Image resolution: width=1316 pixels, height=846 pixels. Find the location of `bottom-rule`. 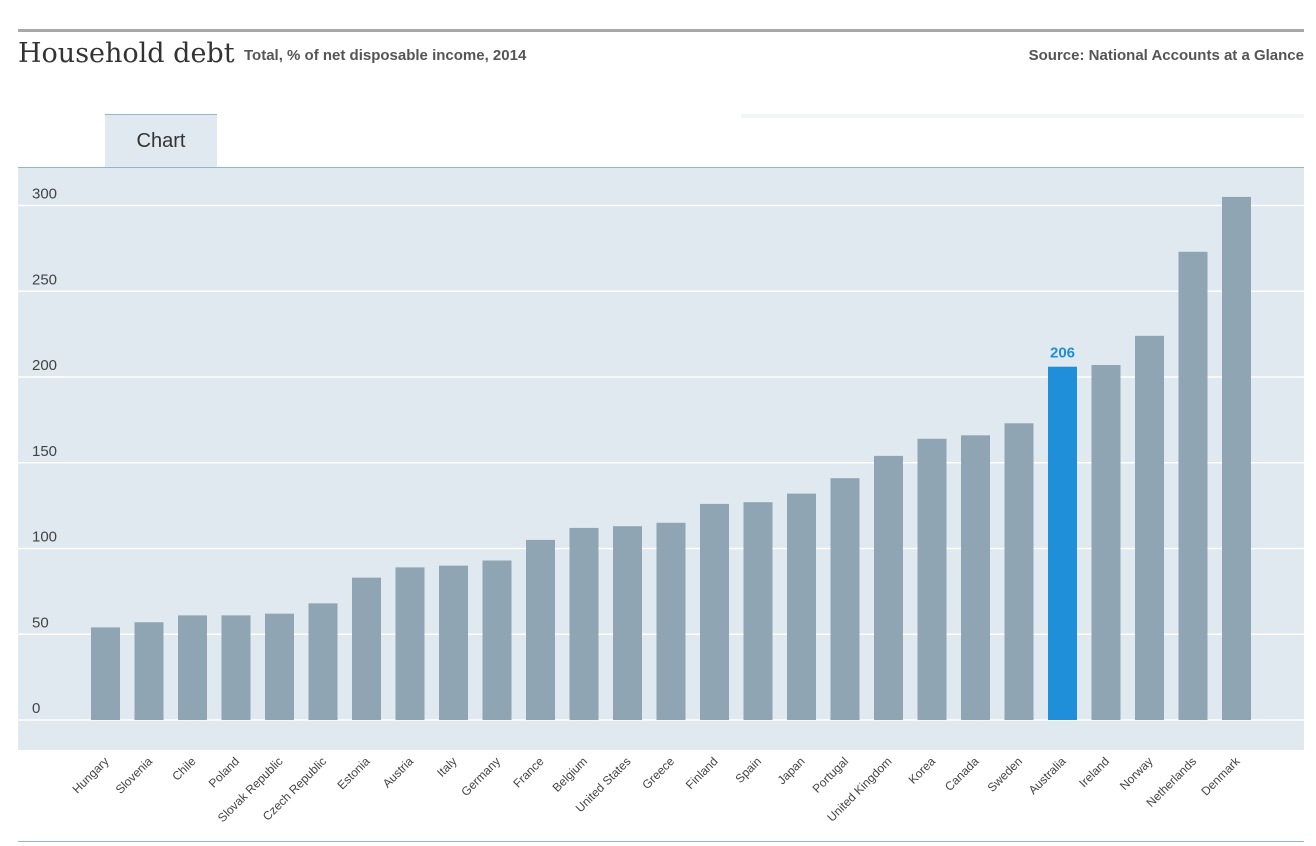

bottom-rule is located at coordinates (661, 841).